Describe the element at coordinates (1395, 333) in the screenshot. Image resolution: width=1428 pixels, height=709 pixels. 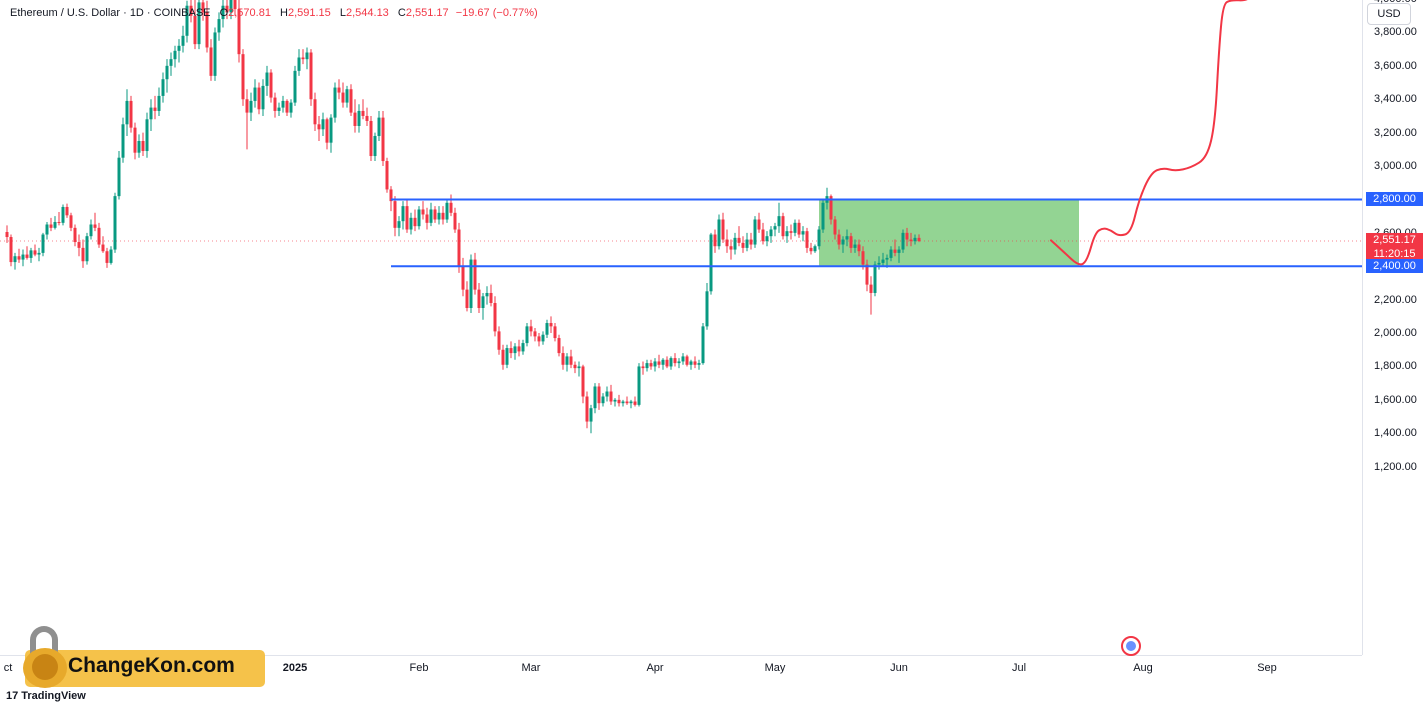
I see `price-tick-label: 2,000.00` at that location.